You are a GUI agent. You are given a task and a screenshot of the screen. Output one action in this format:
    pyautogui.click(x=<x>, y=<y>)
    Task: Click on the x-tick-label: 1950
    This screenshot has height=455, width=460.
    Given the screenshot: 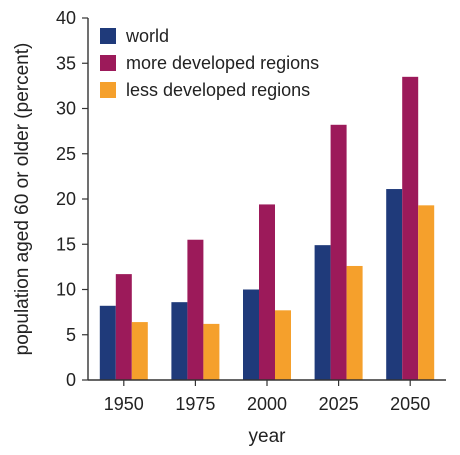 What is the action you would take?
    pyautogui.click(x=124, y=404)
    